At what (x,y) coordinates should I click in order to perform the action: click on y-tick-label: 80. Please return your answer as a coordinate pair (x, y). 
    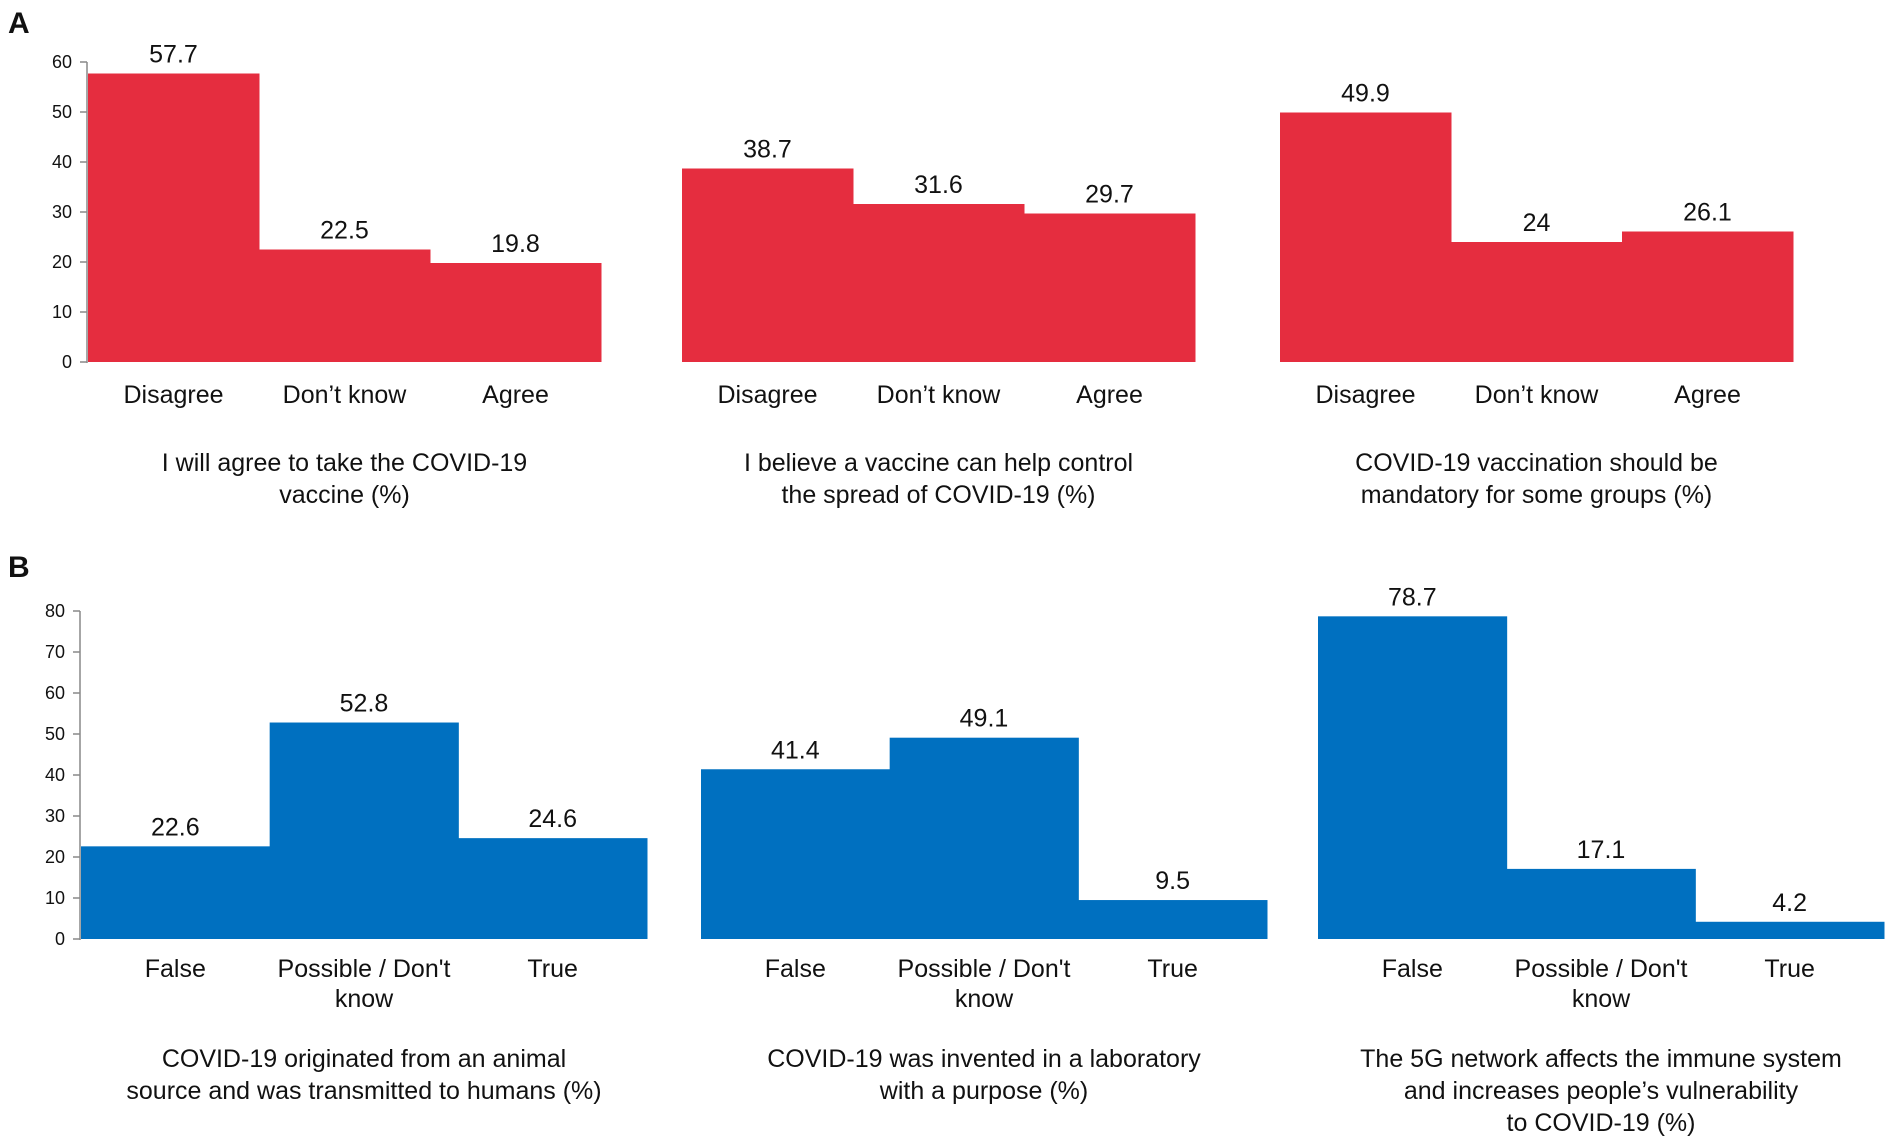
    Looking at the image, I should click on (55, 611).